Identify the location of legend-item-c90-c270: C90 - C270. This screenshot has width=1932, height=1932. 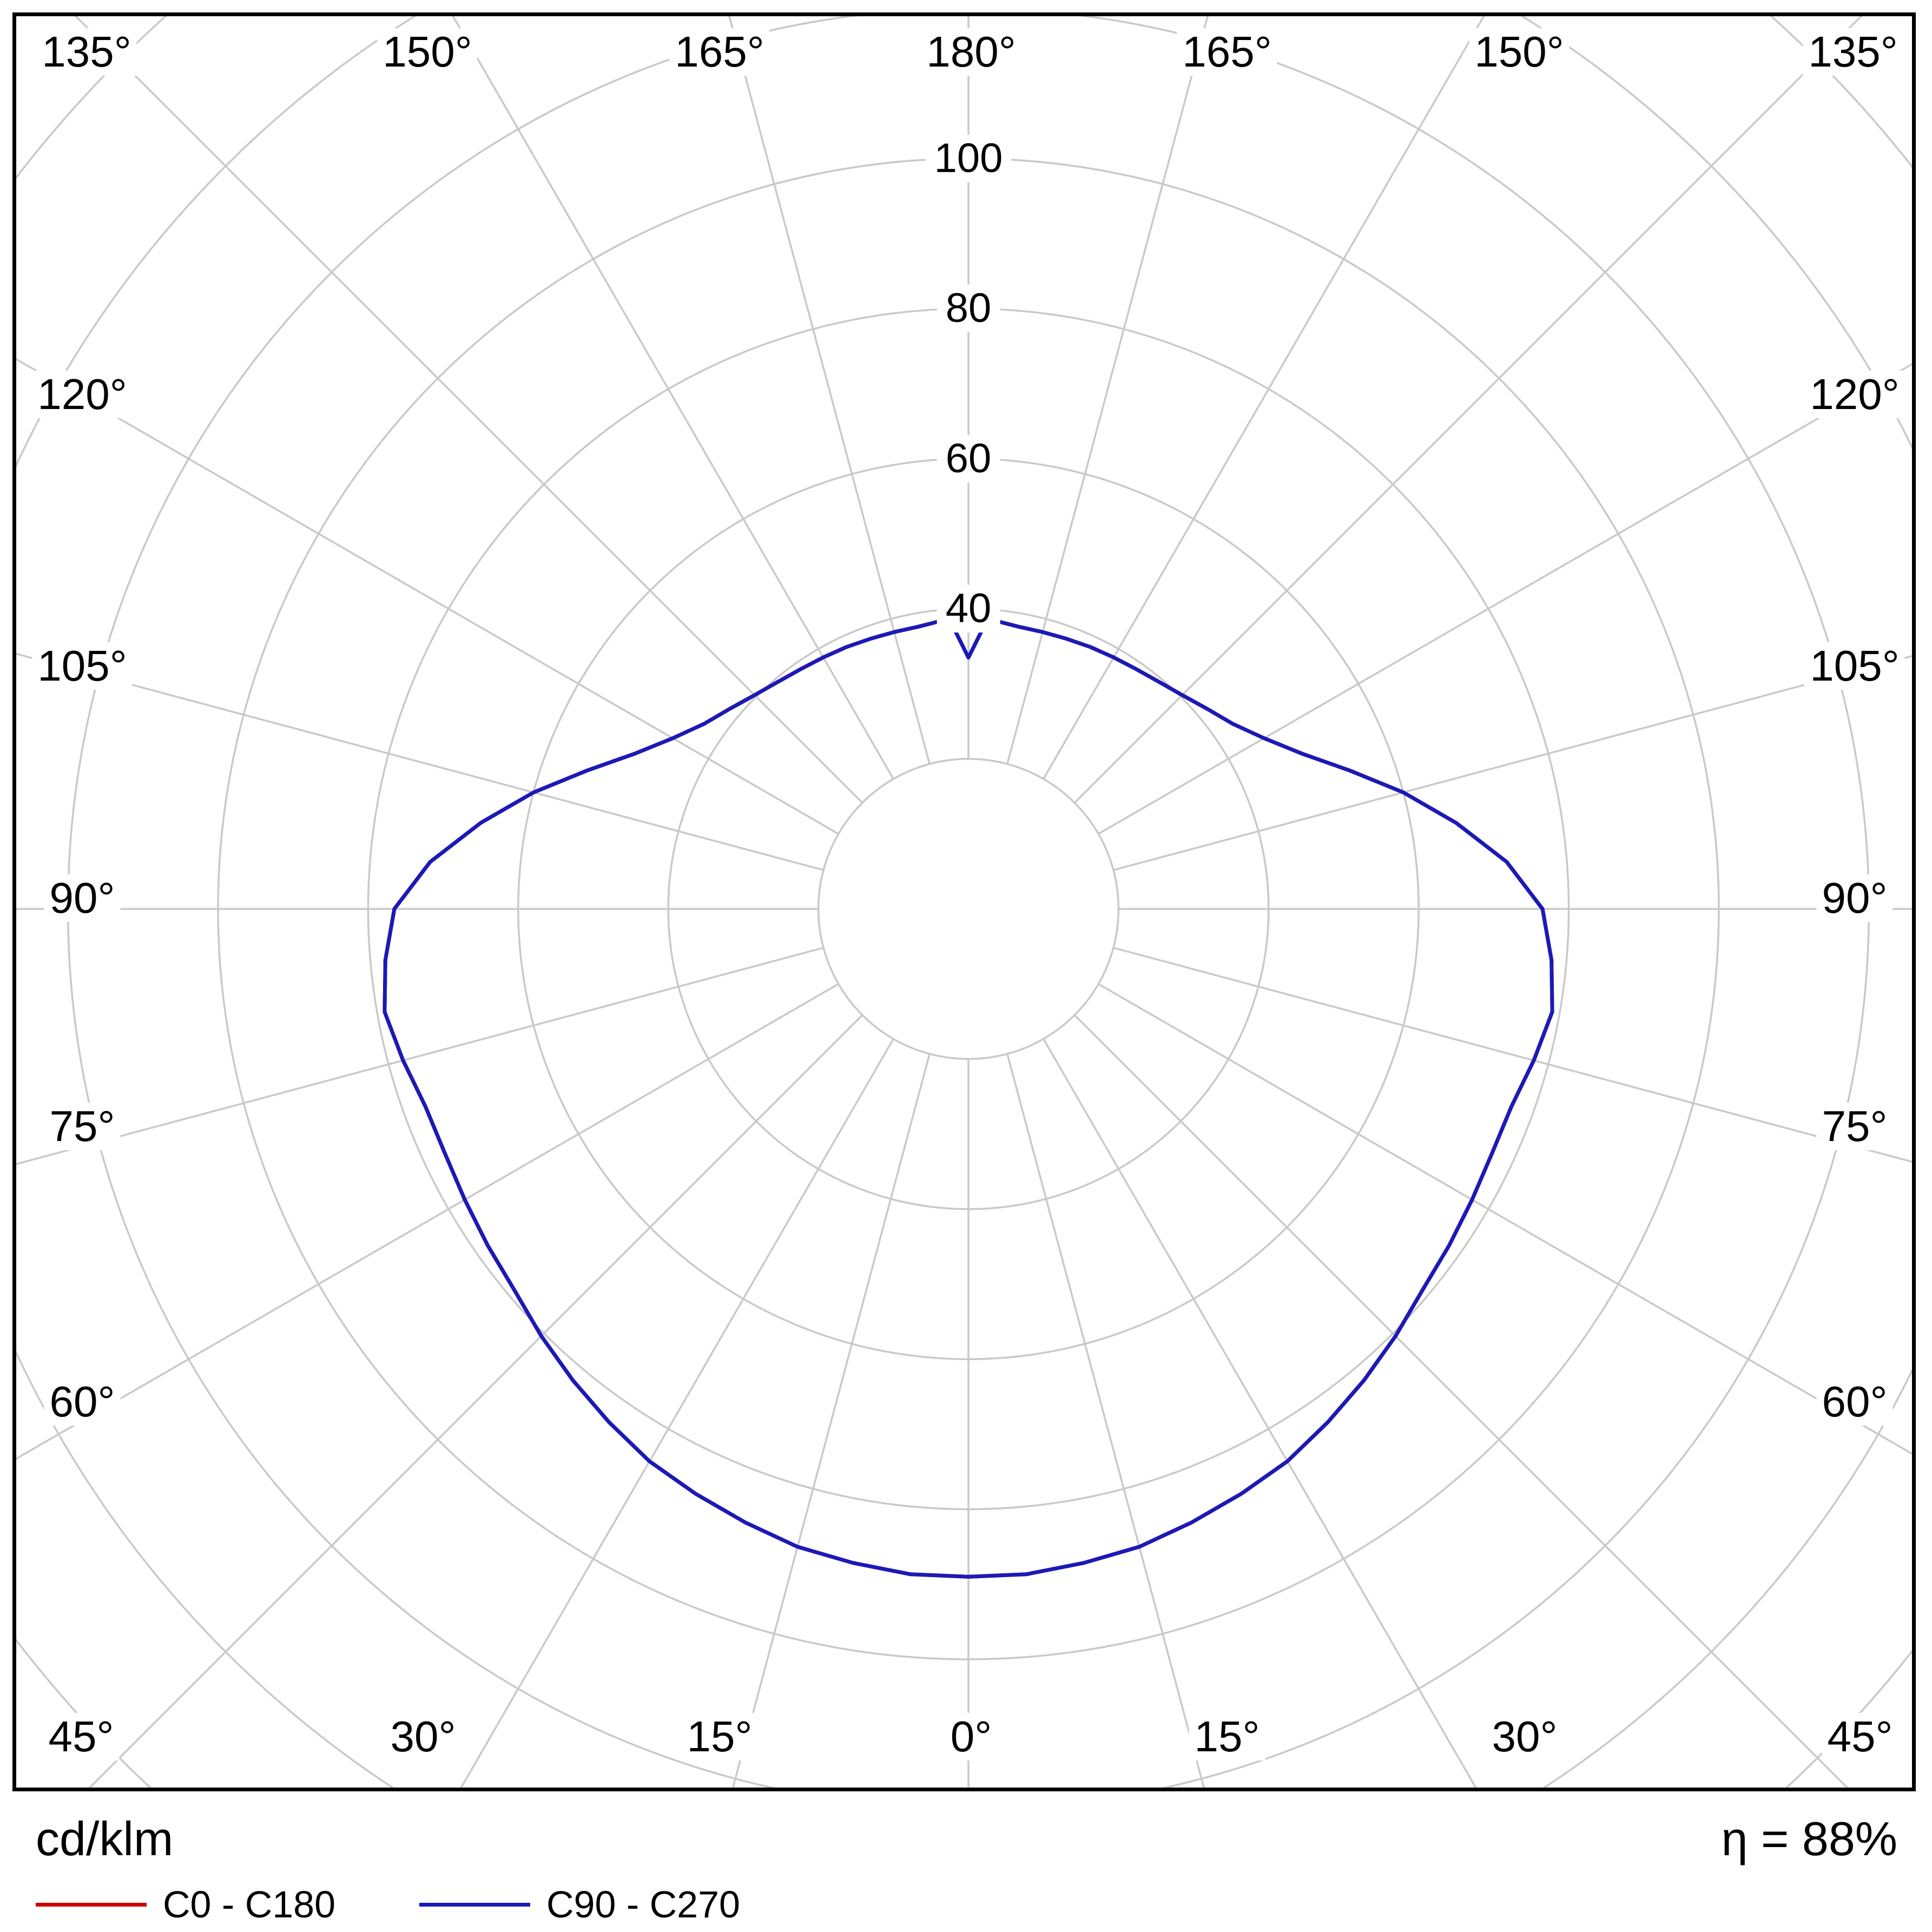
(579, 1905).